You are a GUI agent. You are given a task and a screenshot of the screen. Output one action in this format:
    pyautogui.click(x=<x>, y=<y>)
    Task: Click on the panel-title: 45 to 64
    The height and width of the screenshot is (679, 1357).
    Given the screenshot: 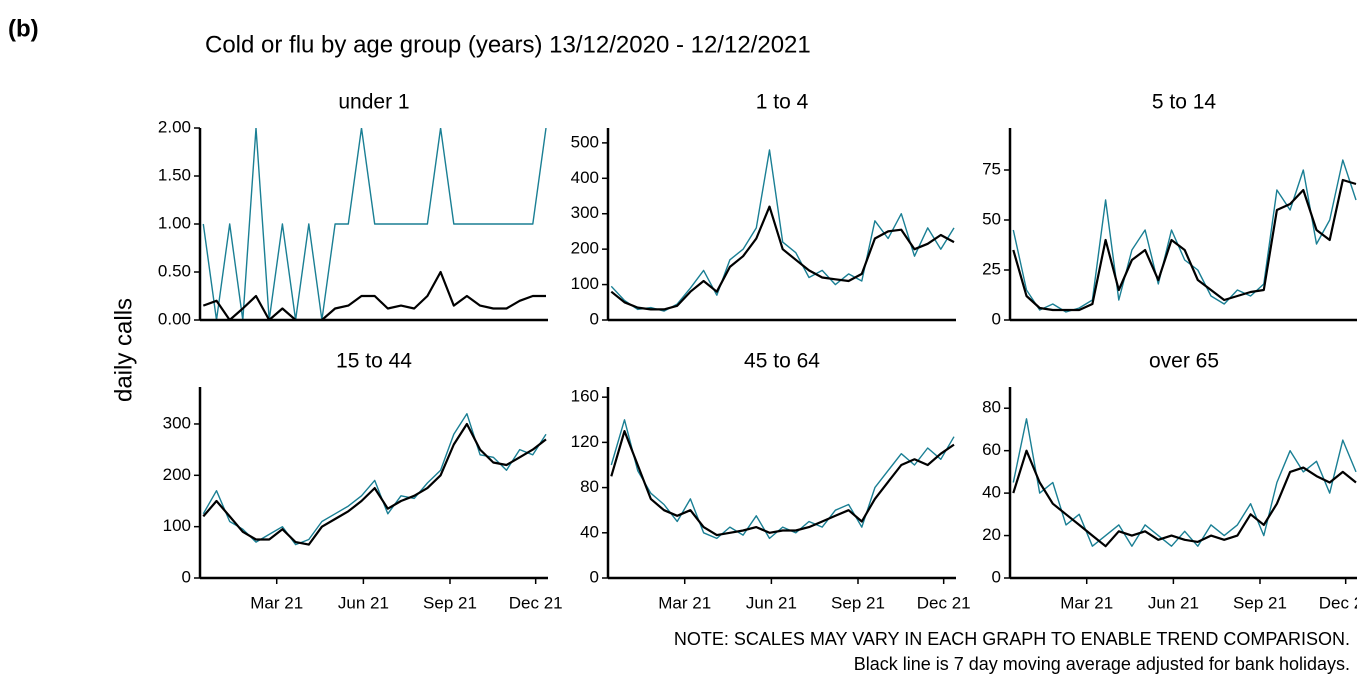 What is the action you would take?
    pyautogui.click(x=782, y=361)
    